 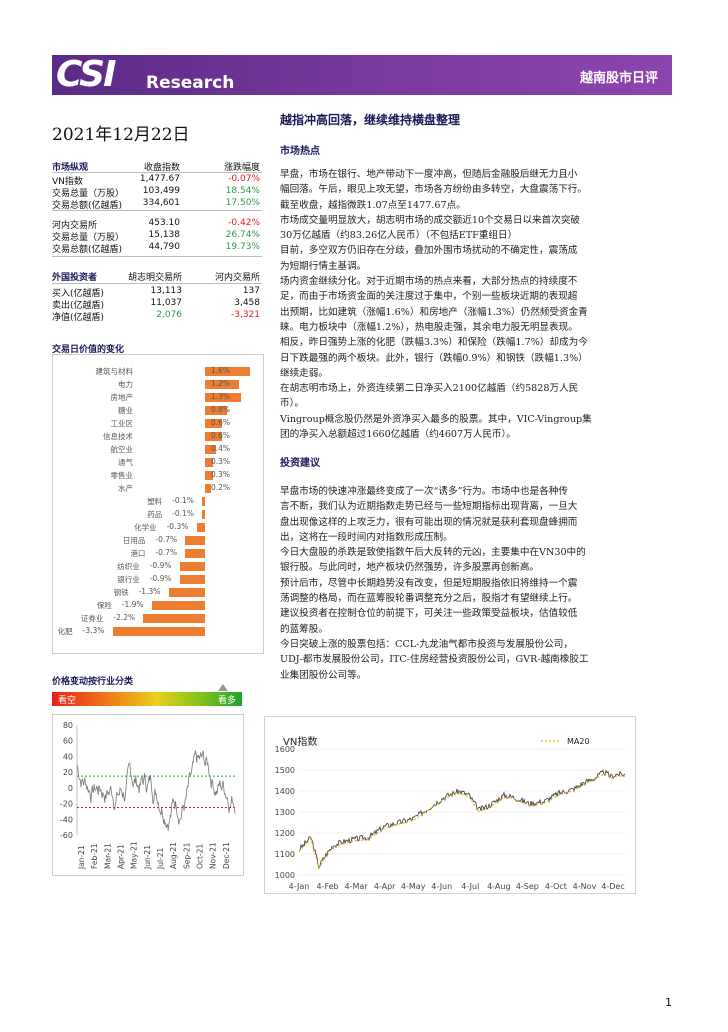 I want to click on page-number: 1, so click(x=668, y=1002).